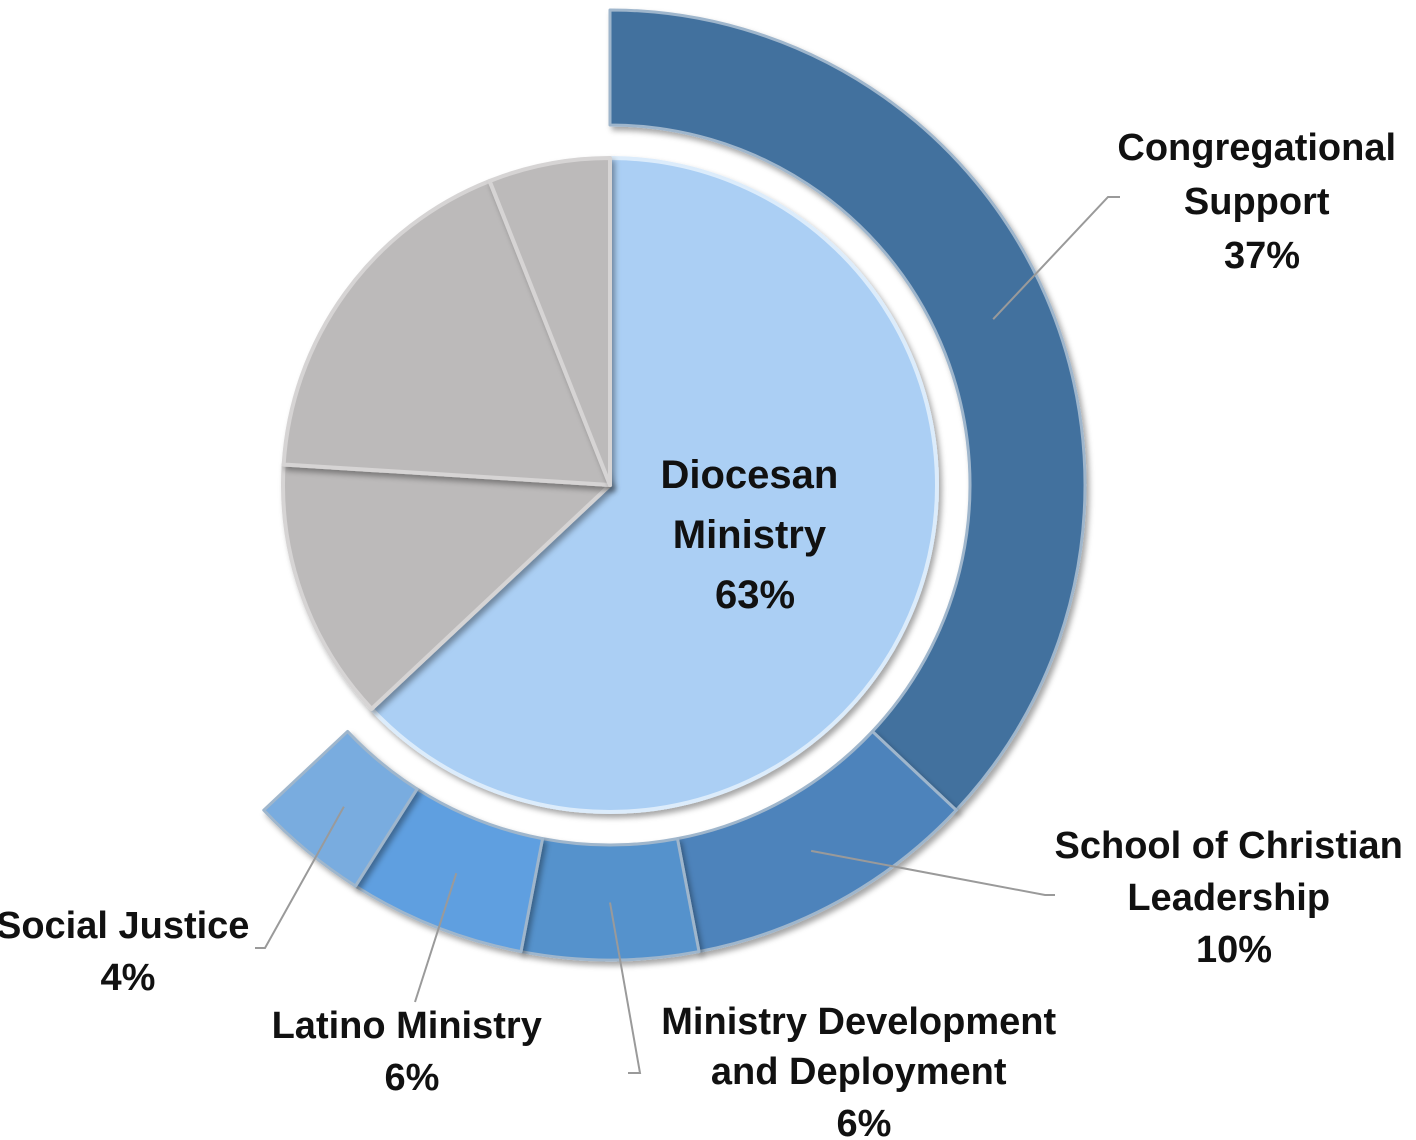 Image resolution: width=1416 pixels, height=1140 pixels. Describe the element at coordinates (300, 877) in the screenshot. I see `leader-line-social-justice` at that location.